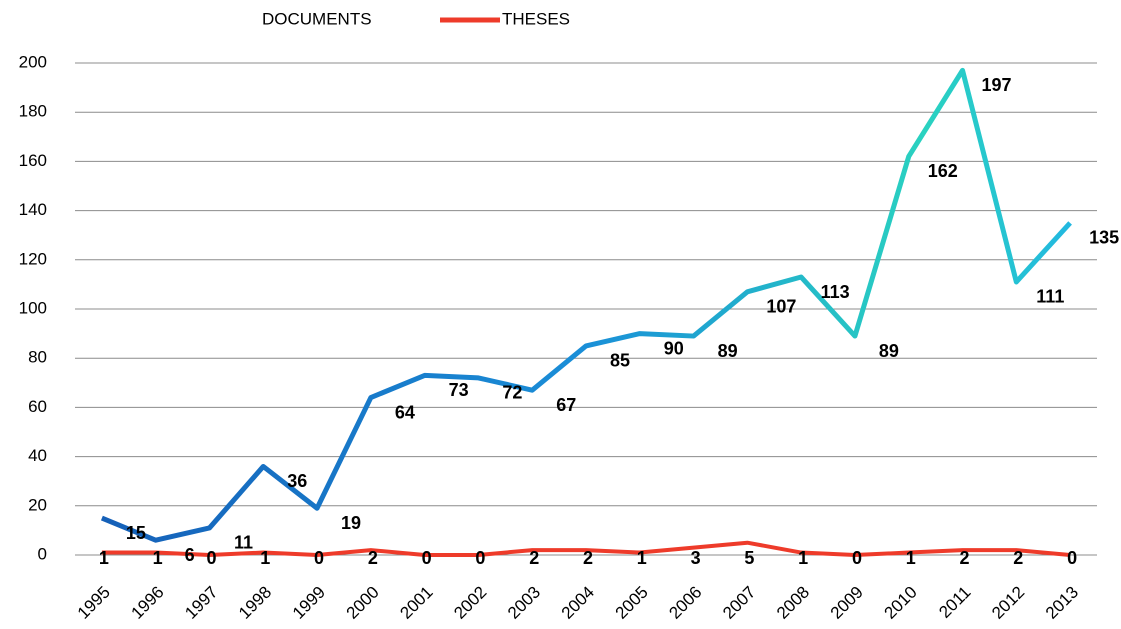  Describe the element at coordinates (255, 603) in the screenshot. I see `x-tick-label: 1998` at that location.